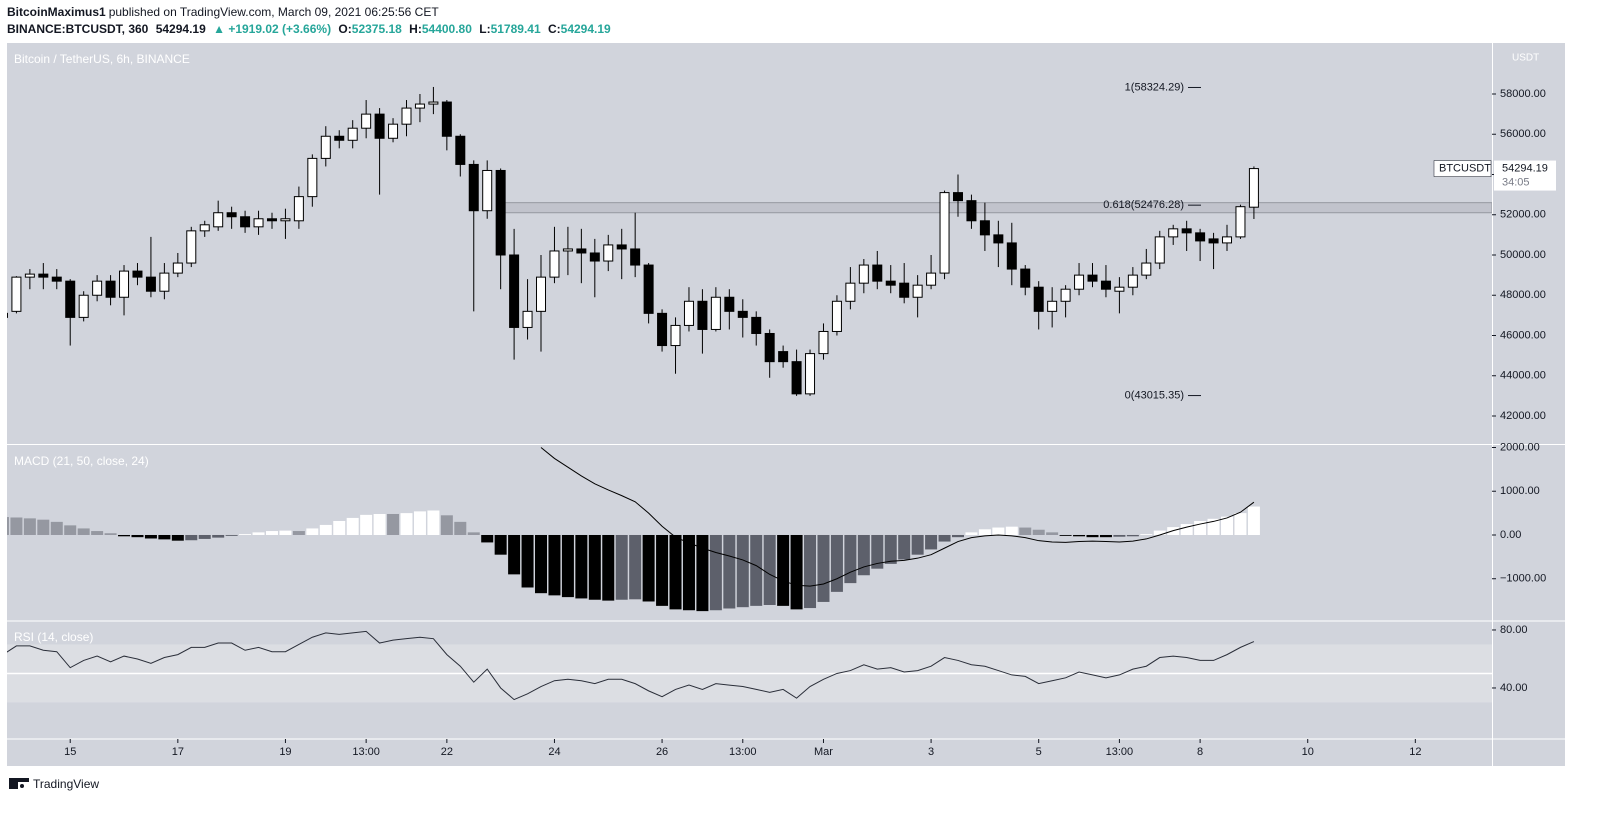  Describe the element at coordinates (631, 665) in the screenshot. I see `rsi-line` at that location.